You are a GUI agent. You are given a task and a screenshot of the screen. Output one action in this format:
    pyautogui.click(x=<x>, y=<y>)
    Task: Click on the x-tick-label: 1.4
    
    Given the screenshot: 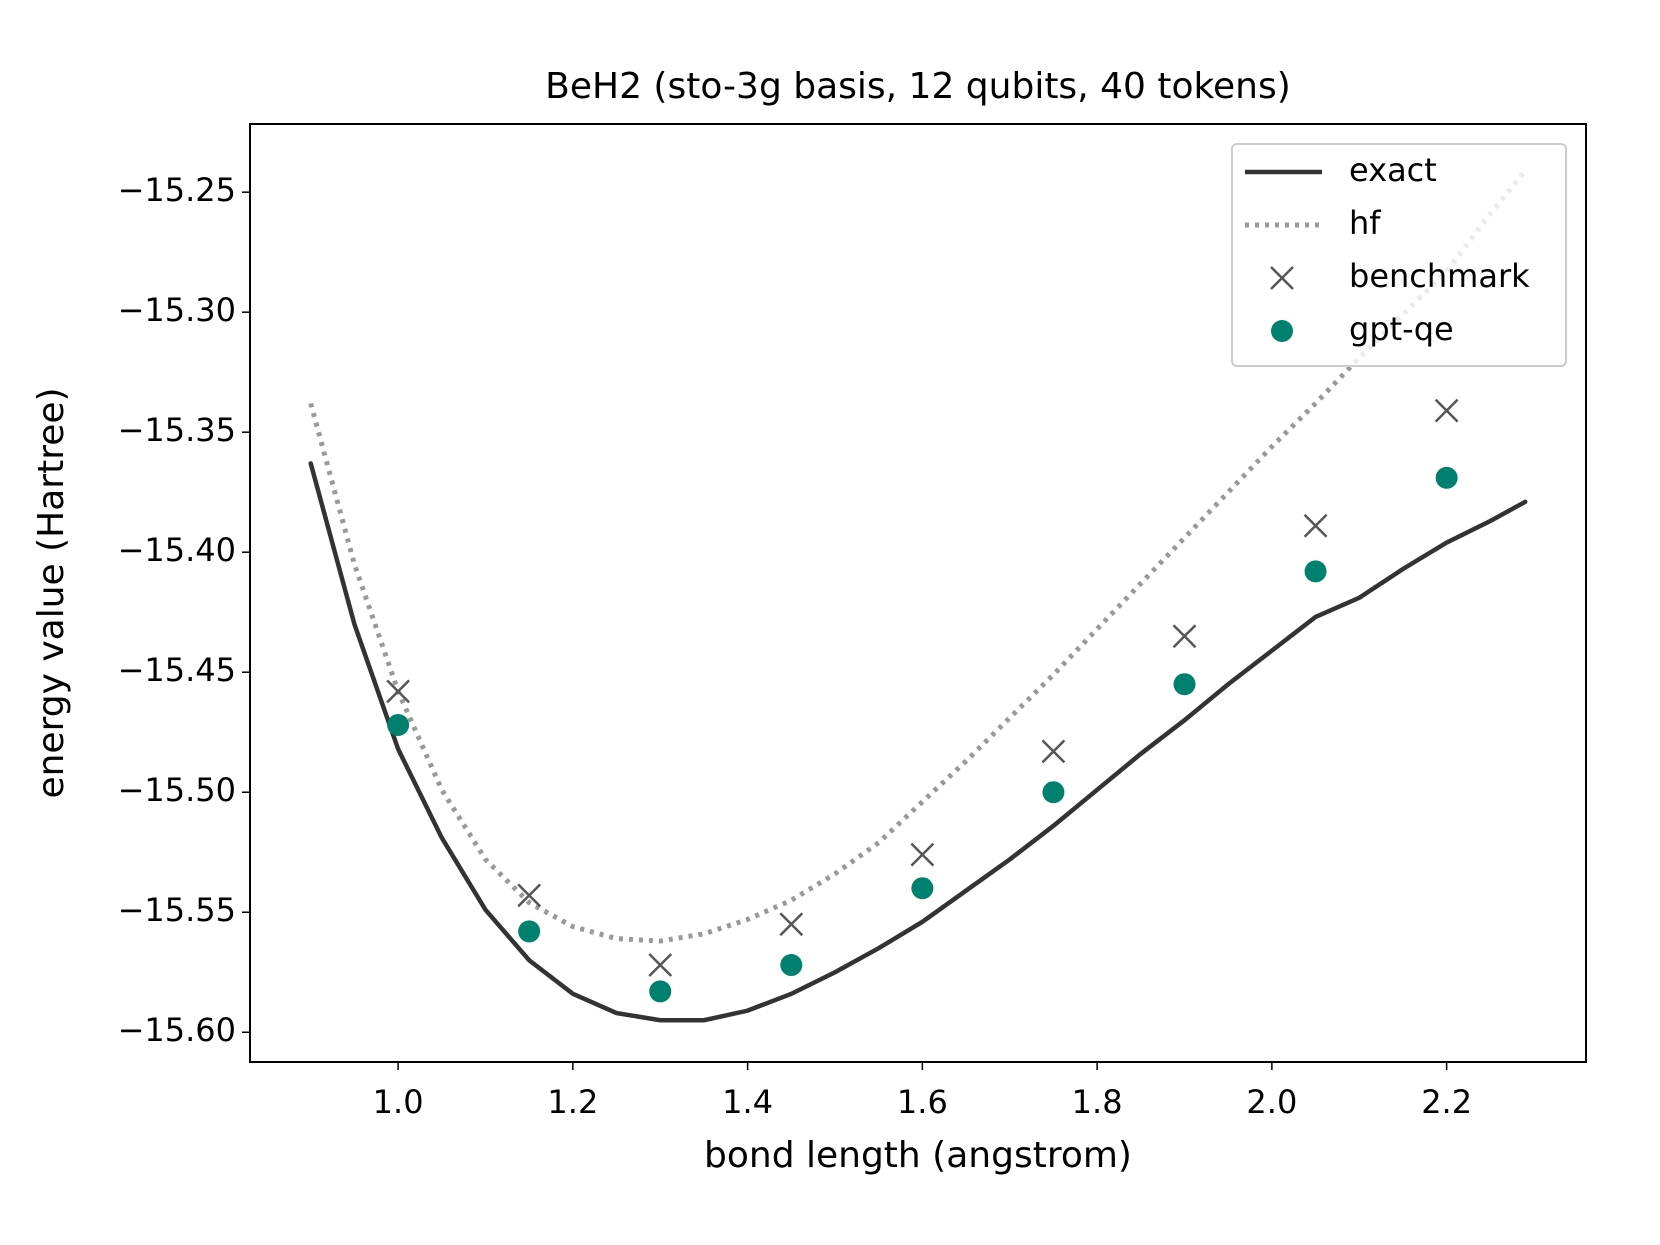 What is the action you would take?
    pyautogui.click(x=747, y=1102)
    